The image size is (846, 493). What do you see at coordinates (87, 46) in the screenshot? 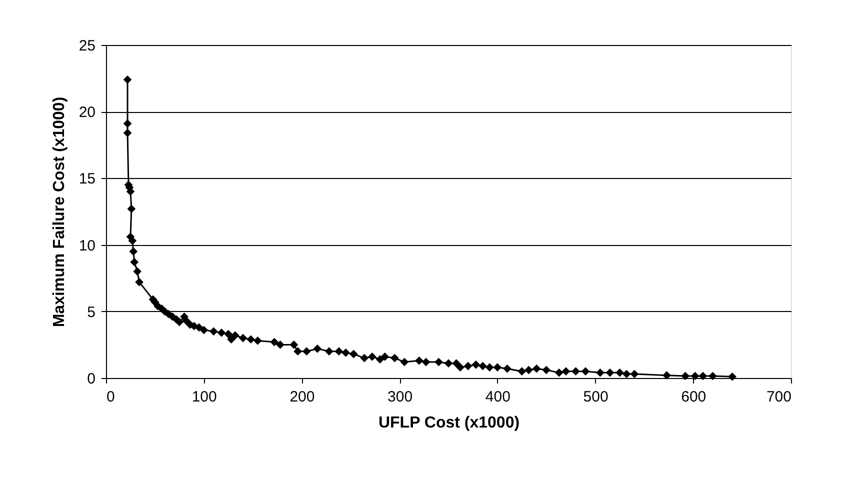
I see `y-tick-label: 25` at bounding box center [87, 46].